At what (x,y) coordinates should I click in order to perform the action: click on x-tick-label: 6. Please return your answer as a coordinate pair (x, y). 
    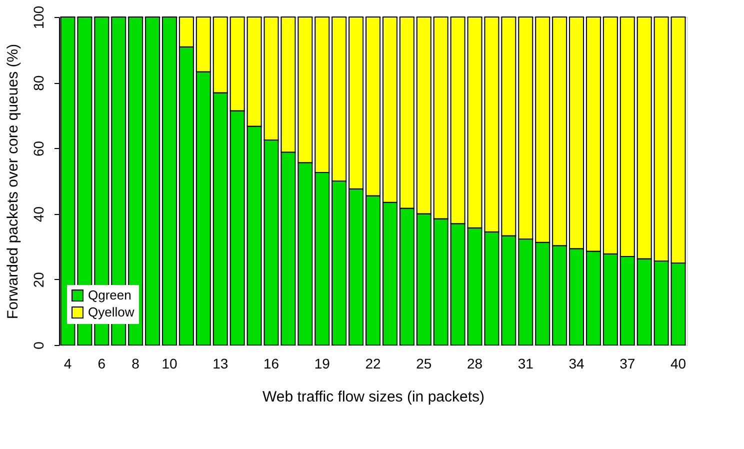
    Looking at the image, I should click on (102, 364).